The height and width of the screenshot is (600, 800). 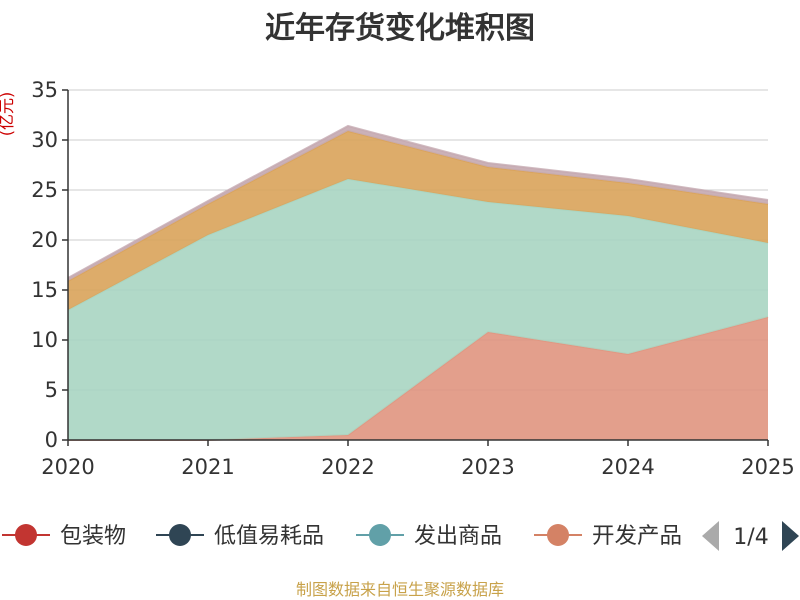 What do you see at coordinates (8, 114) in the screenshot?
I see `y-axis-unit: (亿元)` at bounding box center [8, 114].